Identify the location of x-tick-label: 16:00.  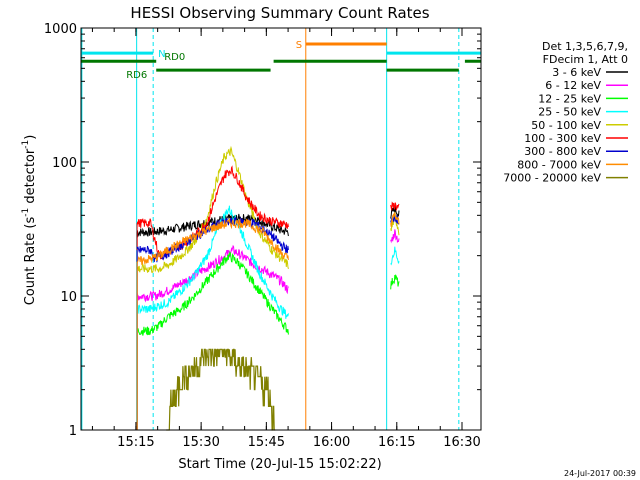
(331, 442).